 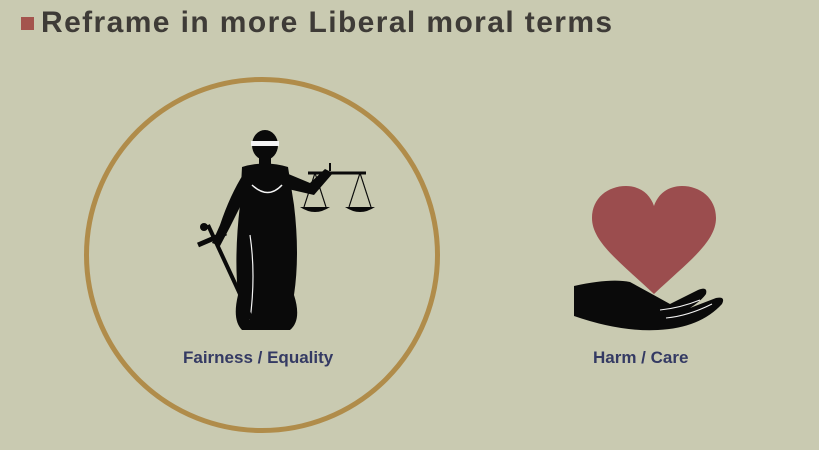 What do you see at coordinates (641, 357) in the screenshot?
I see `harm-care-label: Harm / Care` at bounding box center [641, 357].